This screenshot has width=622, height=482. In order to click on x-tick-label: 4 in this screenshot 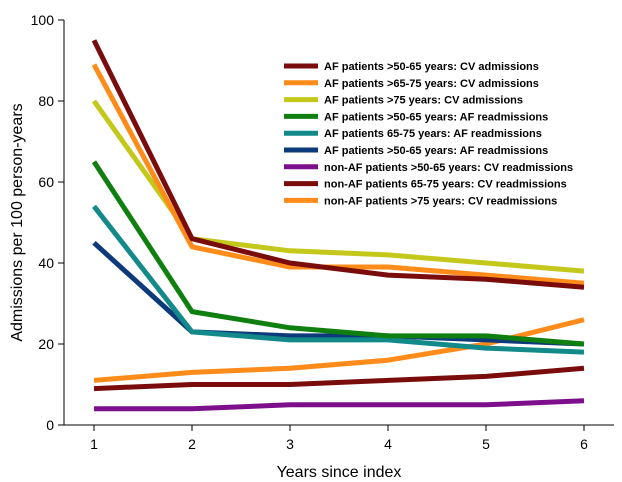, I will do `click(388, 444)`.